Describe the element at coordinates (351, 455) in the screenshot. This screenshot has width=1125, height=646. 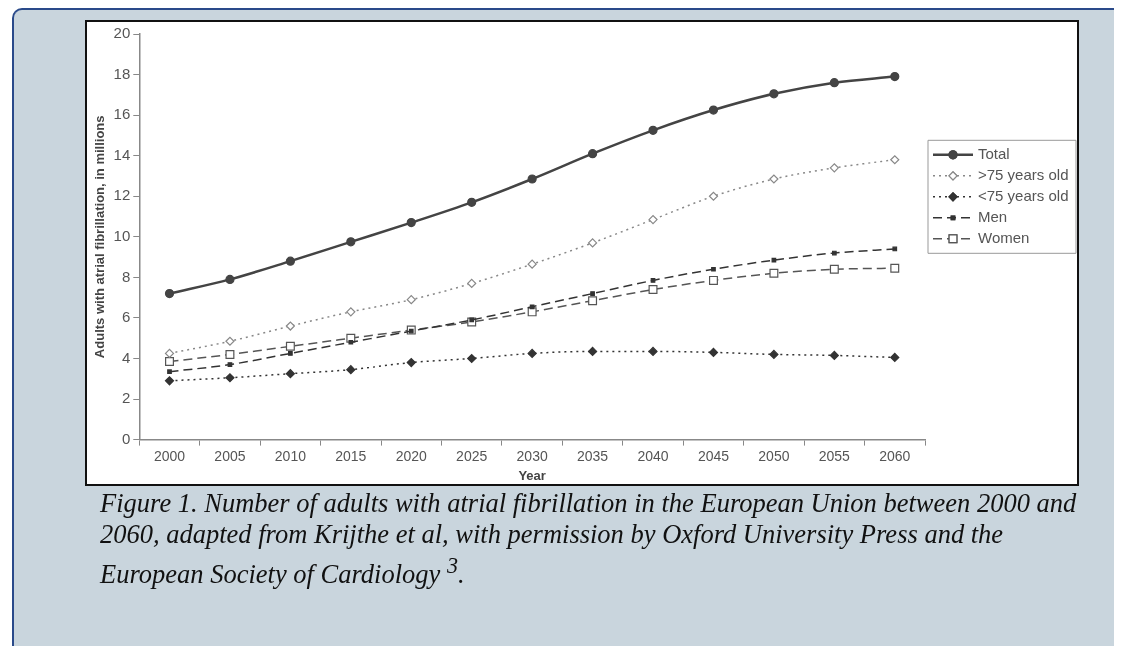
I see `x-tick-label: 2015` at that location.